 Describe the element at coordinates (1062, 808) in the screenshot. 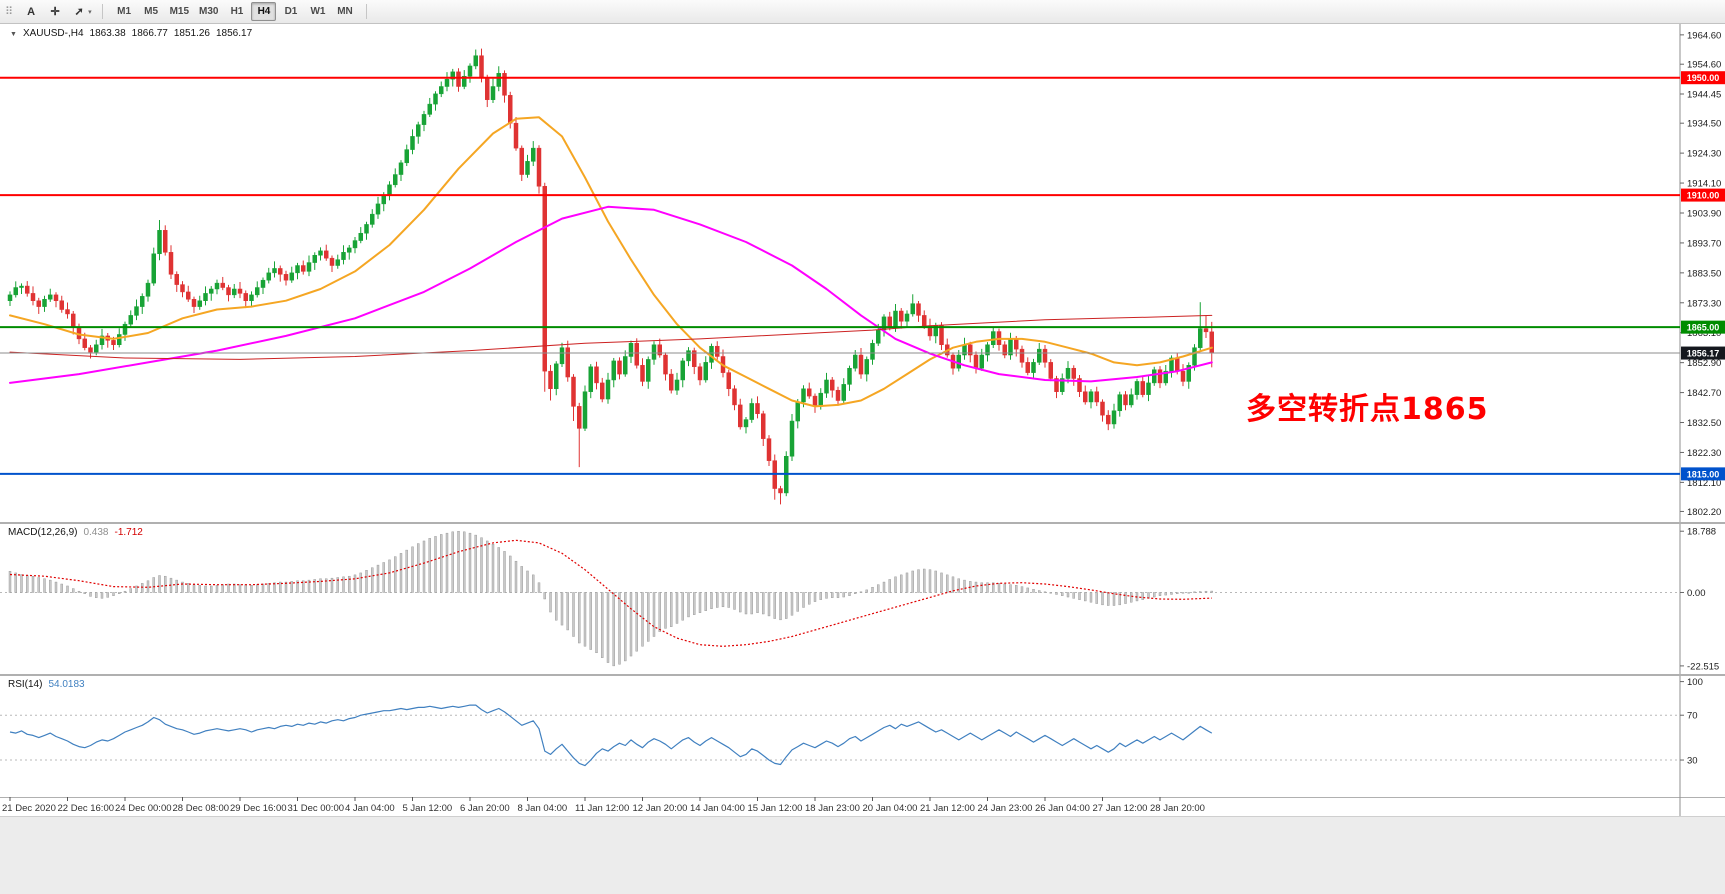

I see `svg-text: 26 Jan 04:00` at that location.